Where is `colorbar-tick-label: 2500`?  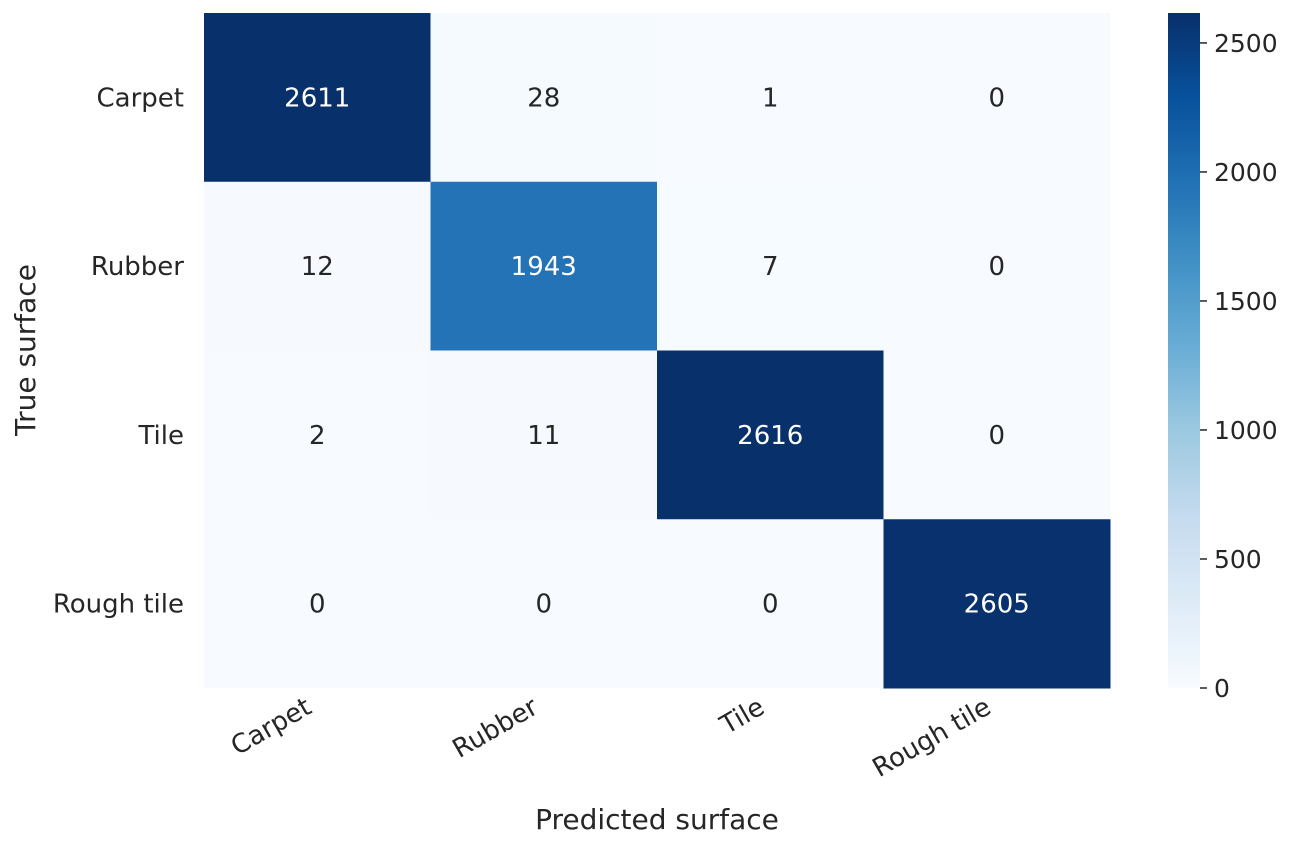 colorbar-tick-label: 2500 is located at coordinates (1246, 43).